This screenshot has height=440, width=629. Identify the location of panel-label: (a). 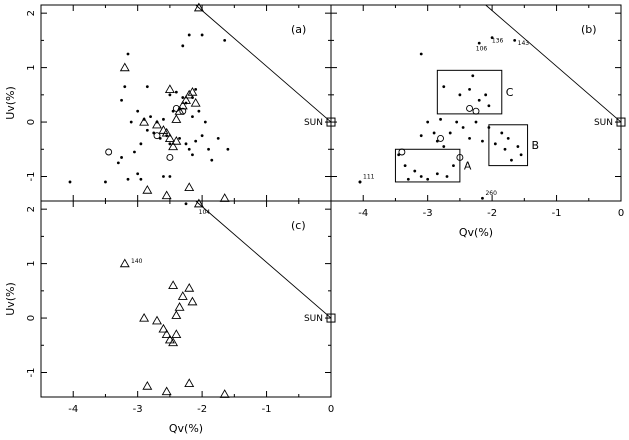
(298, 29).